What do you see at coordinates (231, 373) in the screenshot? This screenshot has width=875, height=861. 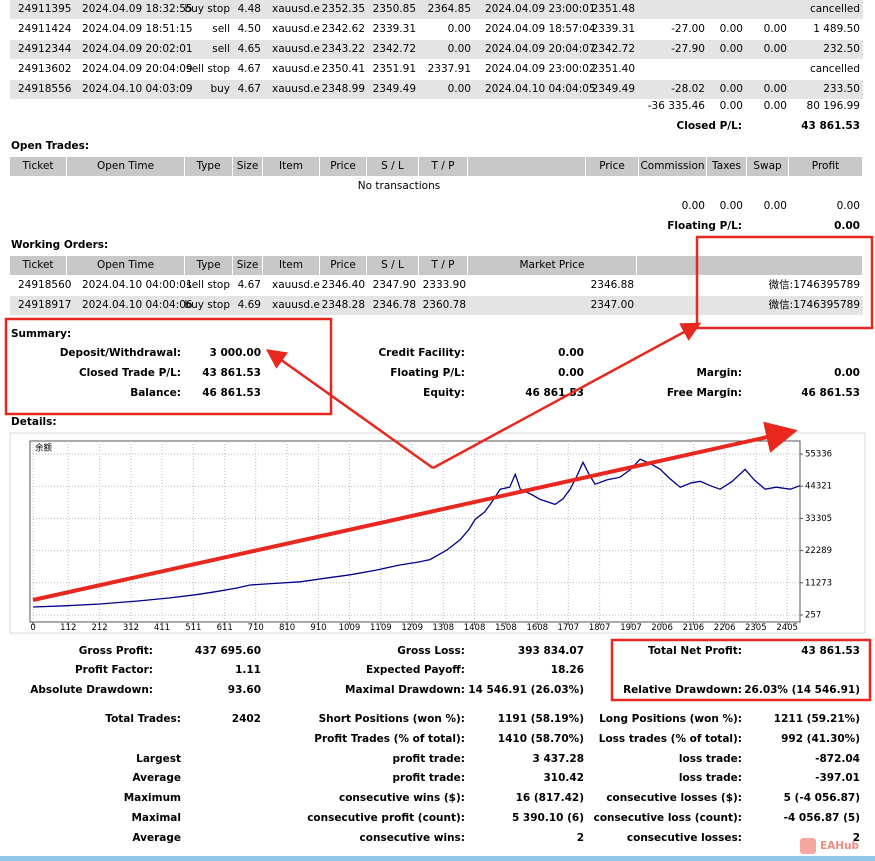 I see `value: 43 861.53` at bounding box center [231, 373].